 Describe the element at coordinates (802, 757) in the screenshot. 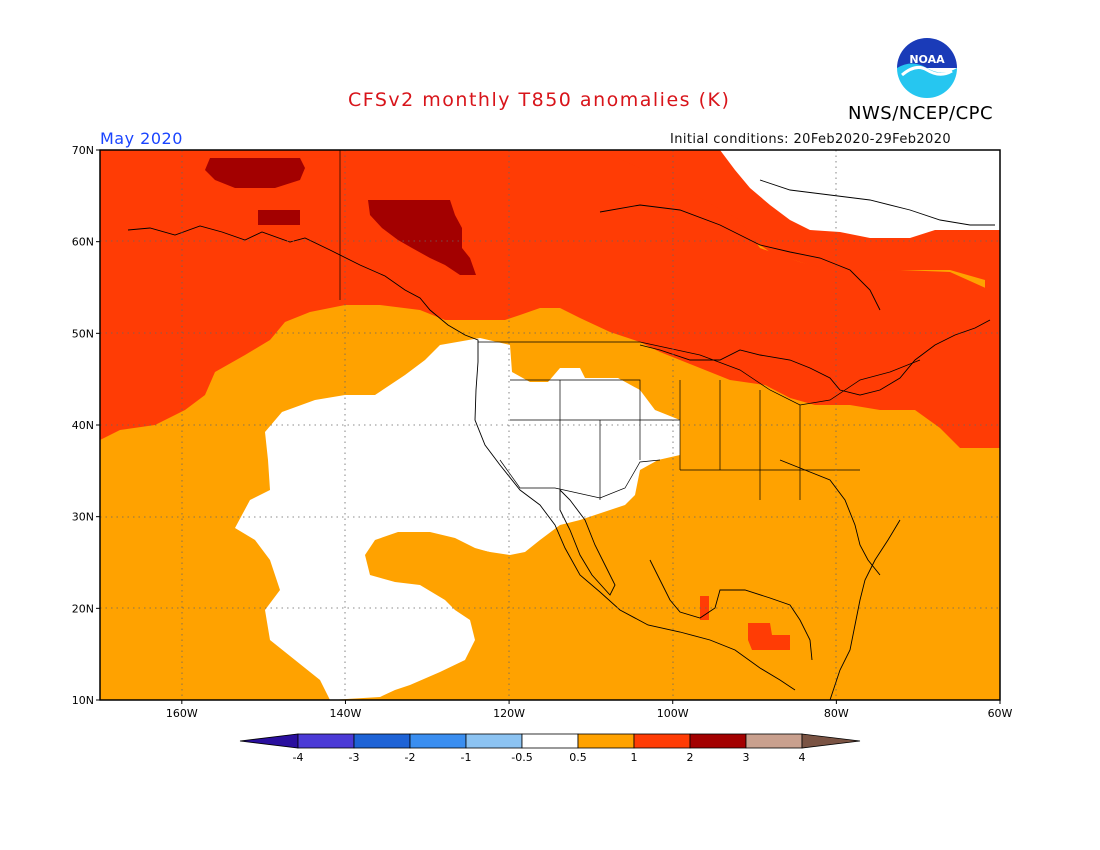

I see `legend-tick-label: 4` at that location.